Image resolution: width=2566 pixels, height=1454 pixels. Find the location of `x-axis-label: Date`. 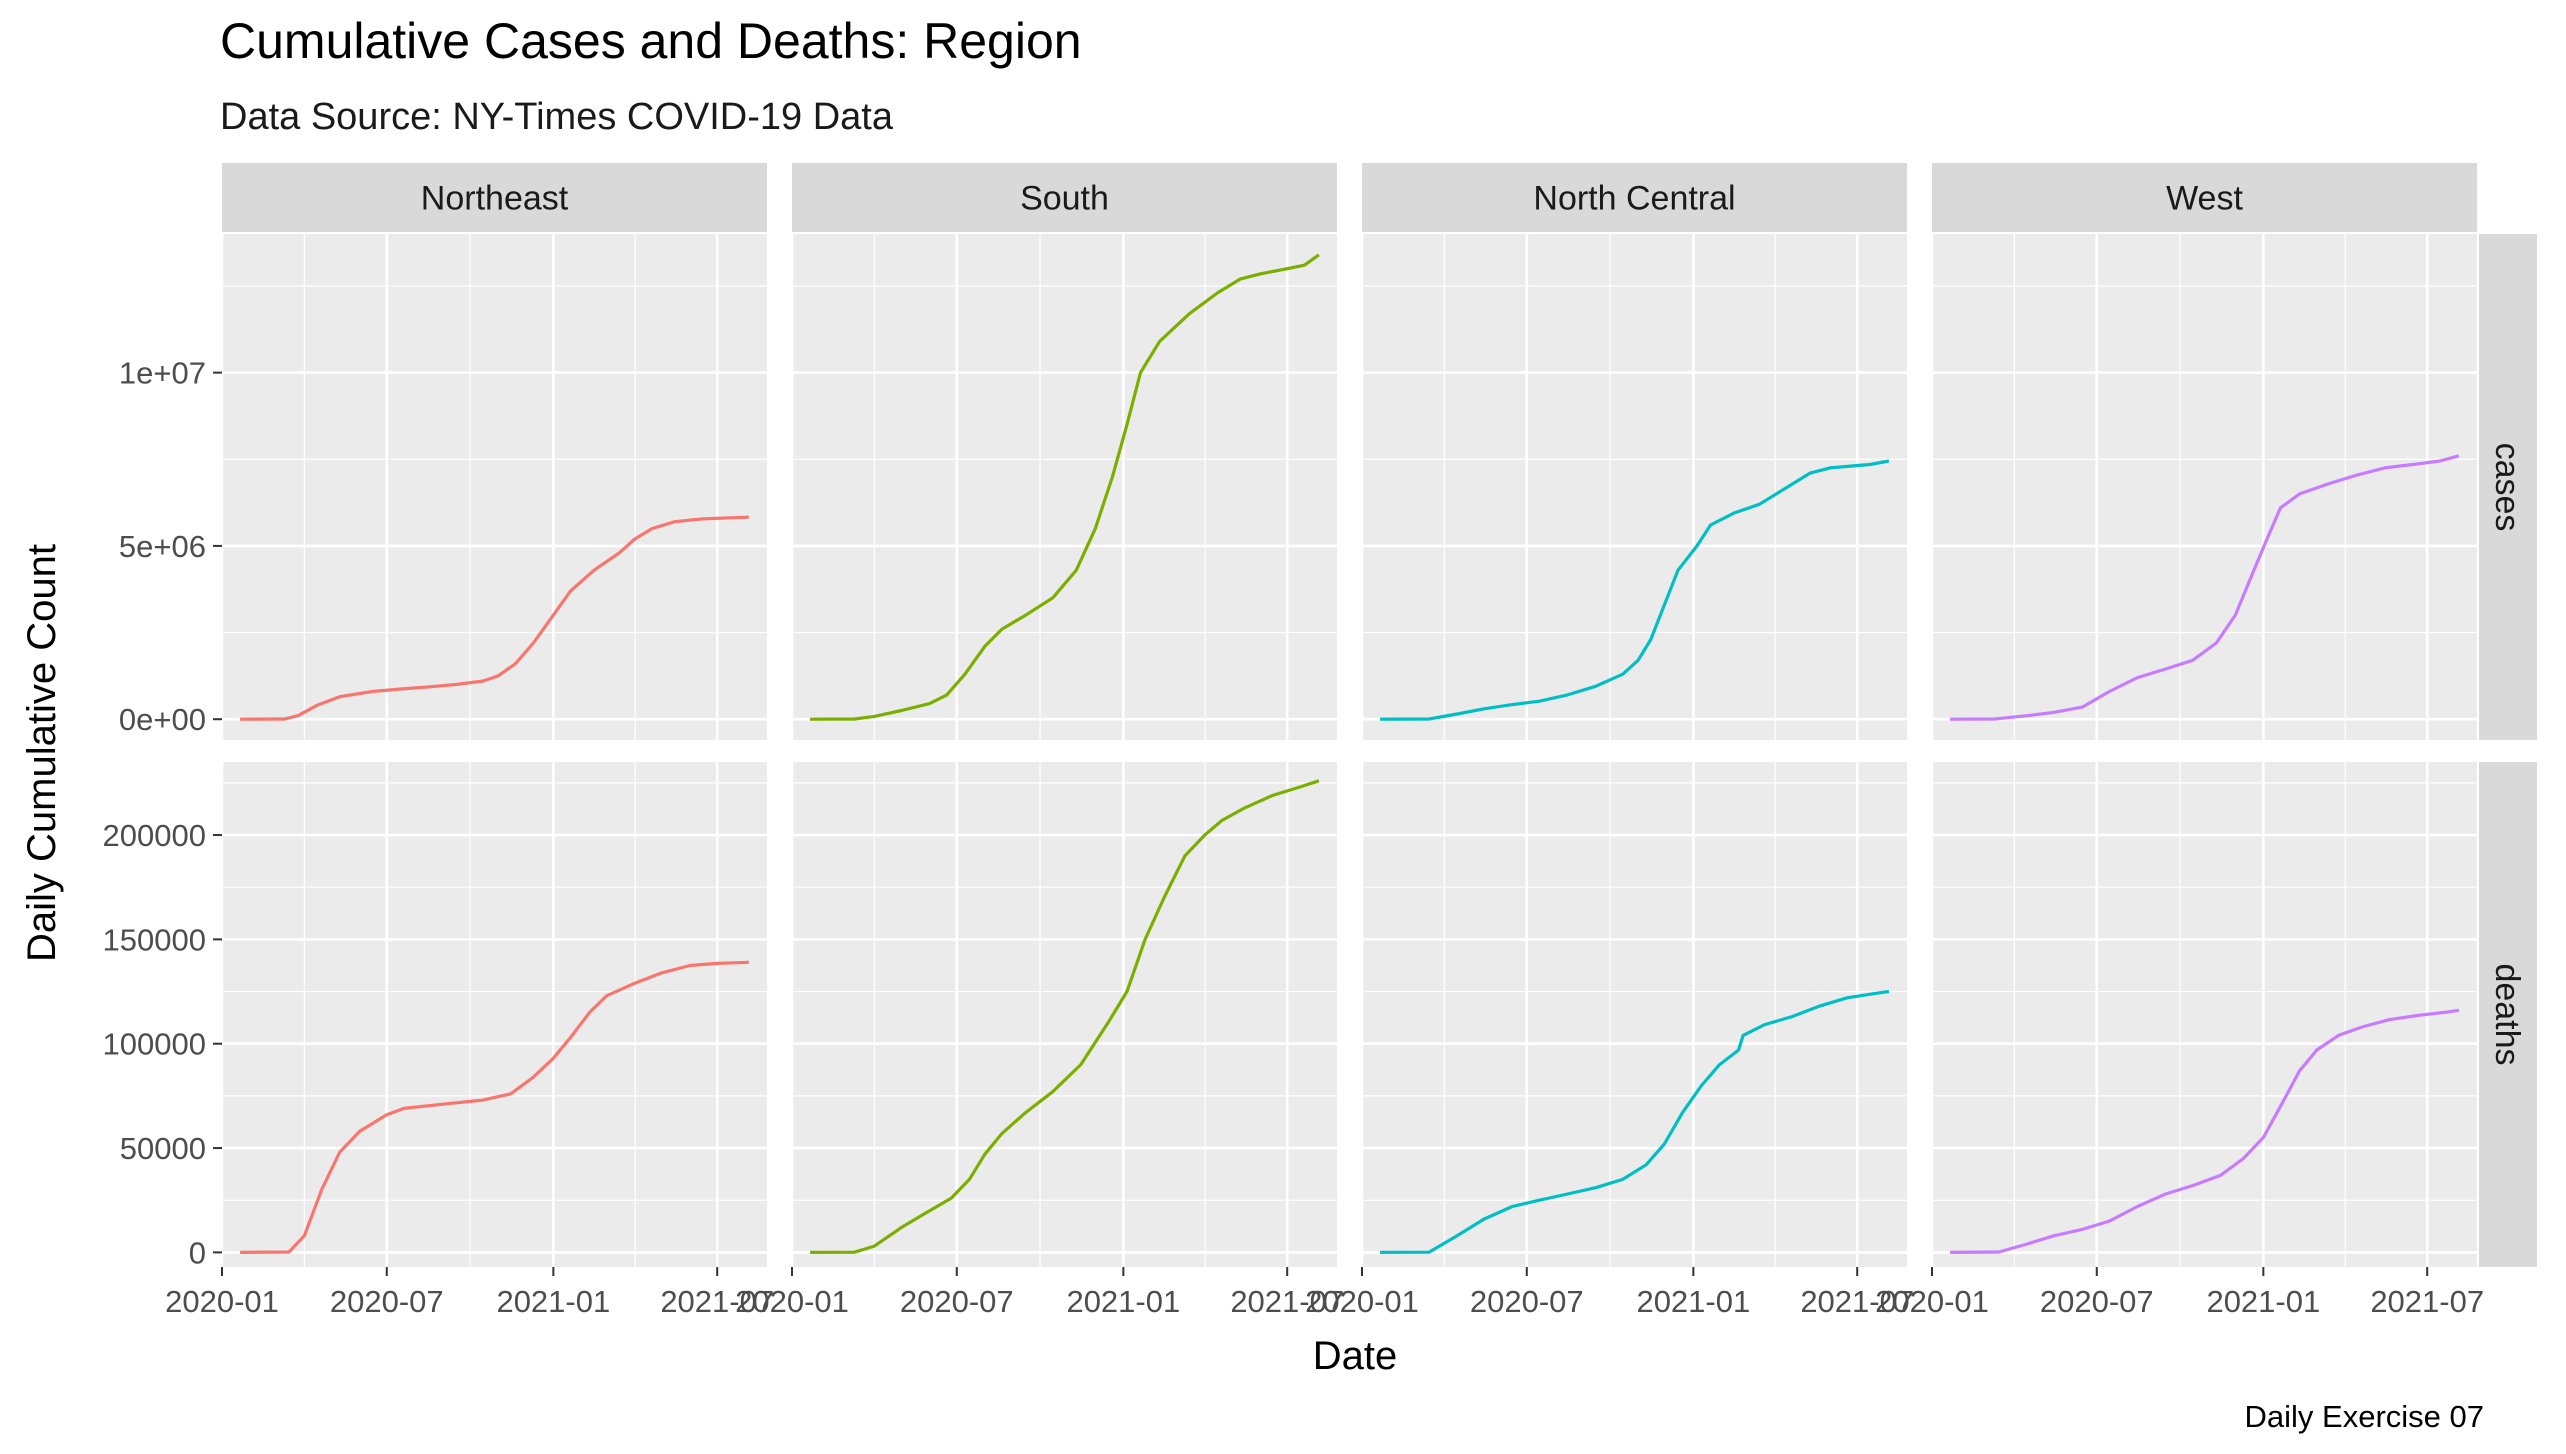

x-axis-label: Date is located at coordinates (1355, 1356).